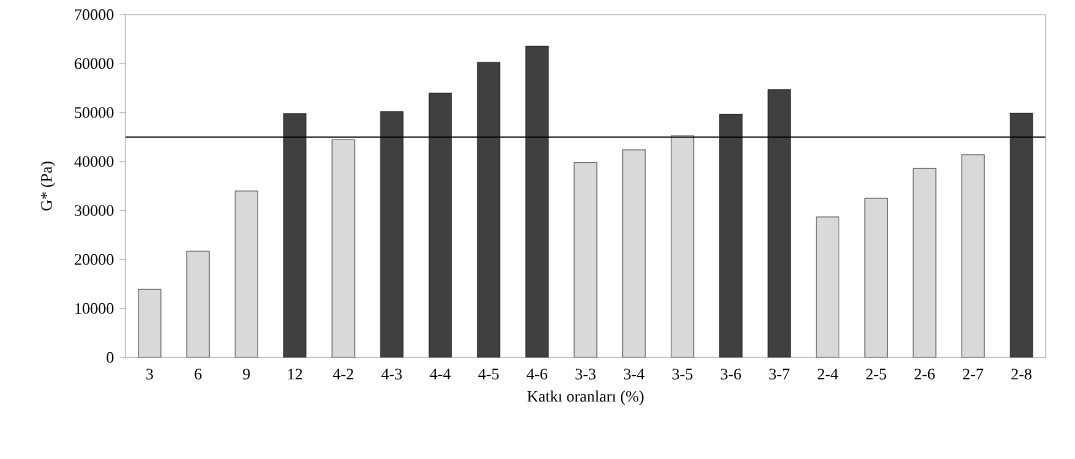 This screenshot has width=1075, height=459. Describe the element at coordinates (295, 374) in the screenshot. I see `x-tick-label: 12` at that location.